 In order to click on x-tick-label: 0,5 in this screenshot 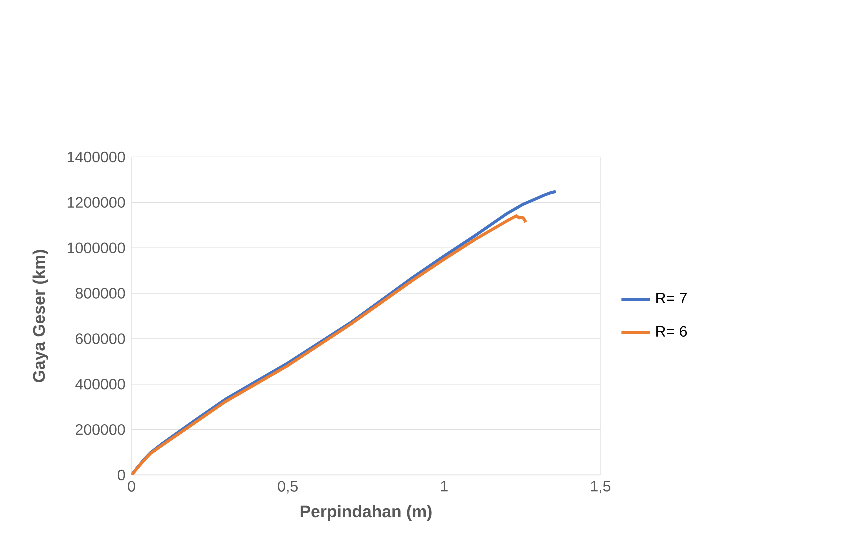, I will do `click(288, 487)`.